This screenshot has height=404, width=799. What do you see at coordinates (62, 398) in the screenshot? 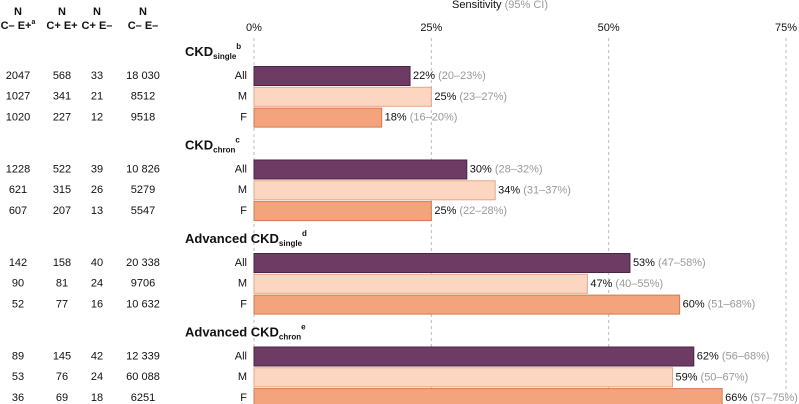
I see `count-cell: 69` at bounding box center [62, 398].